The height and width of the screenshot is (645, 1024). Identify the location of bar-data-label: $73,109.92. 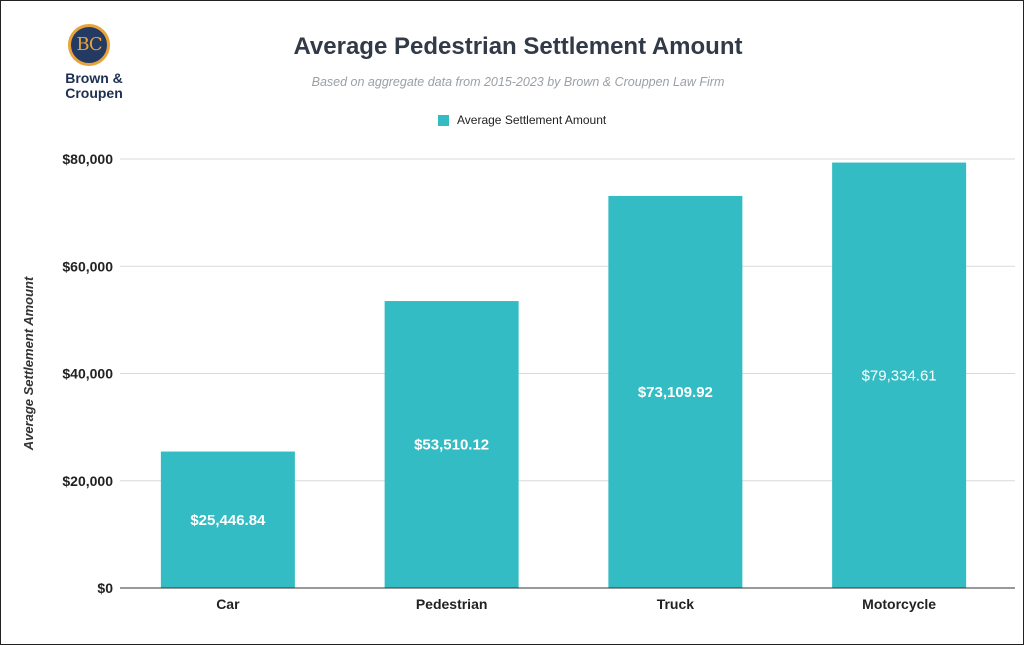
(675, 392).